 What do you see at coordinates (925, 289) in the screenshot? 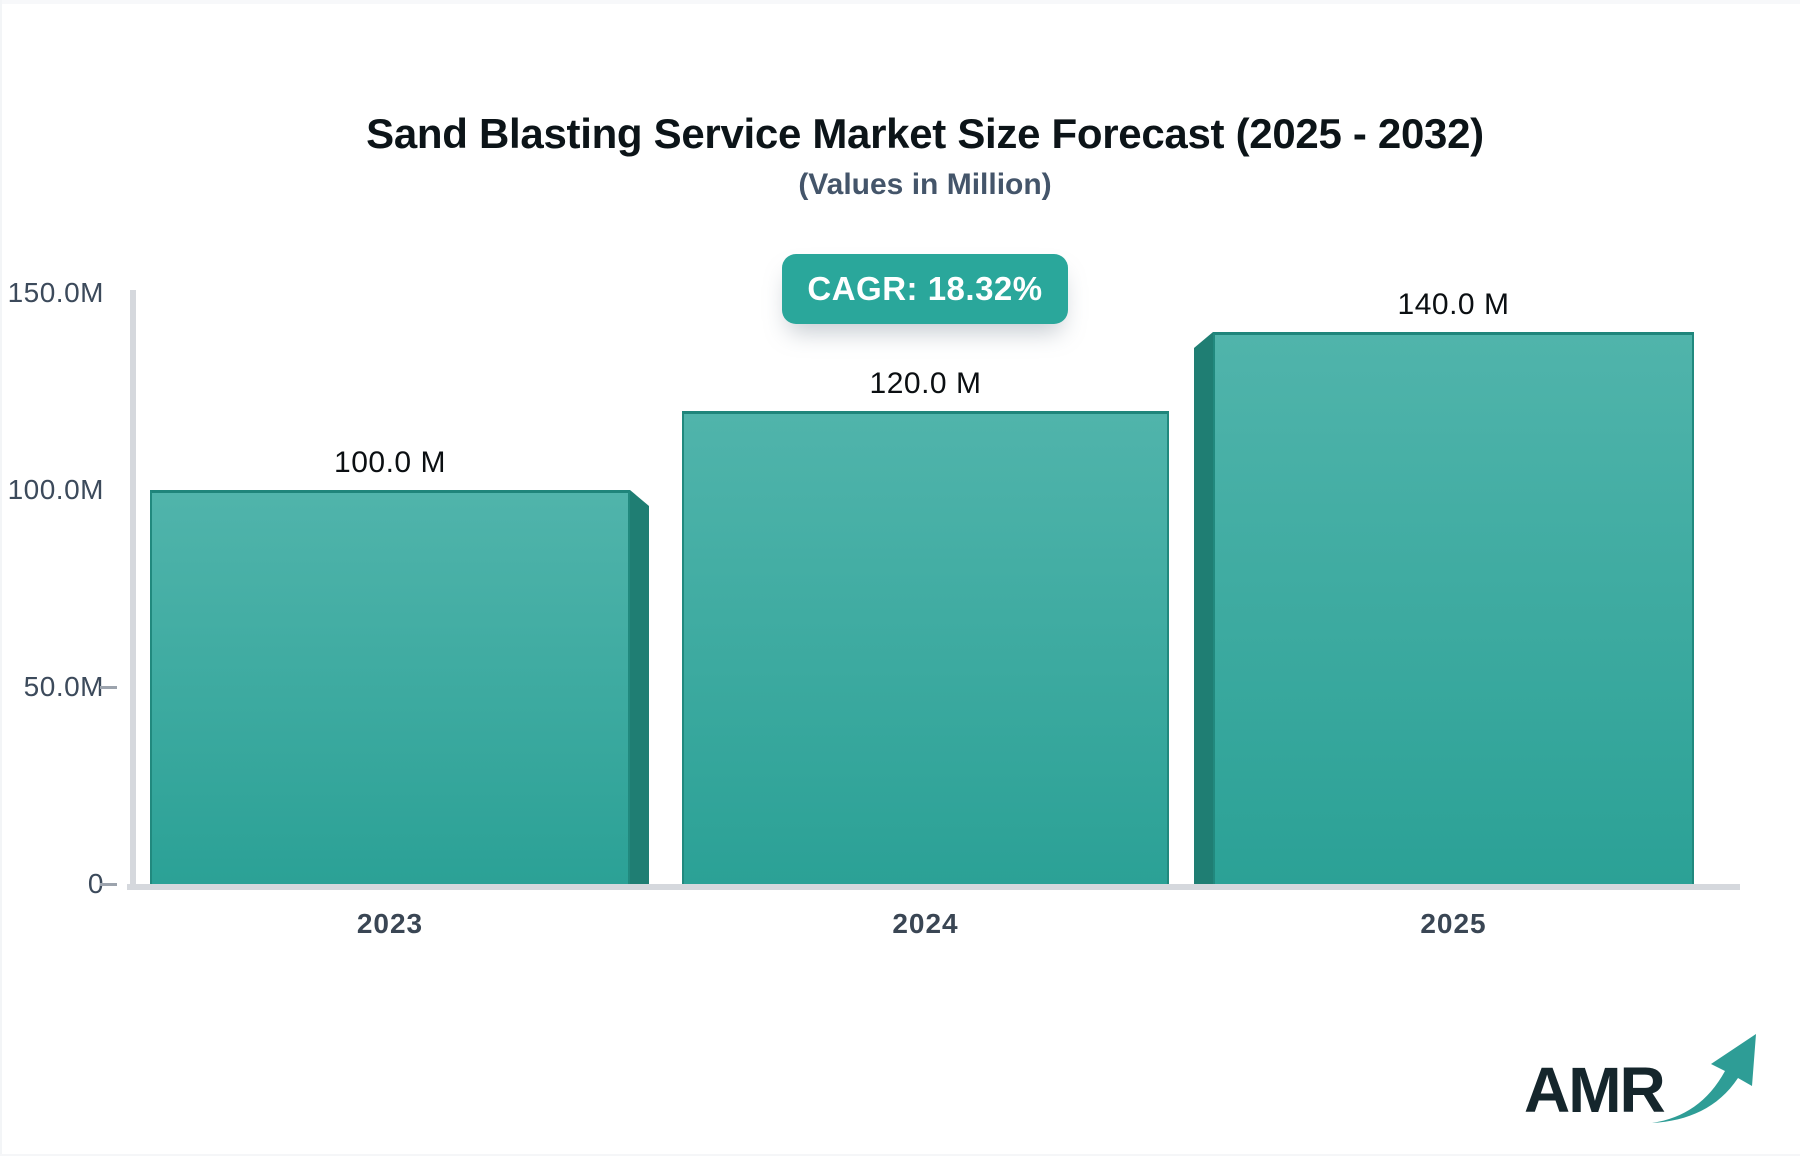
I see `cagr-badge: CAGR: 18.32%` at bounding box center [925, 289].